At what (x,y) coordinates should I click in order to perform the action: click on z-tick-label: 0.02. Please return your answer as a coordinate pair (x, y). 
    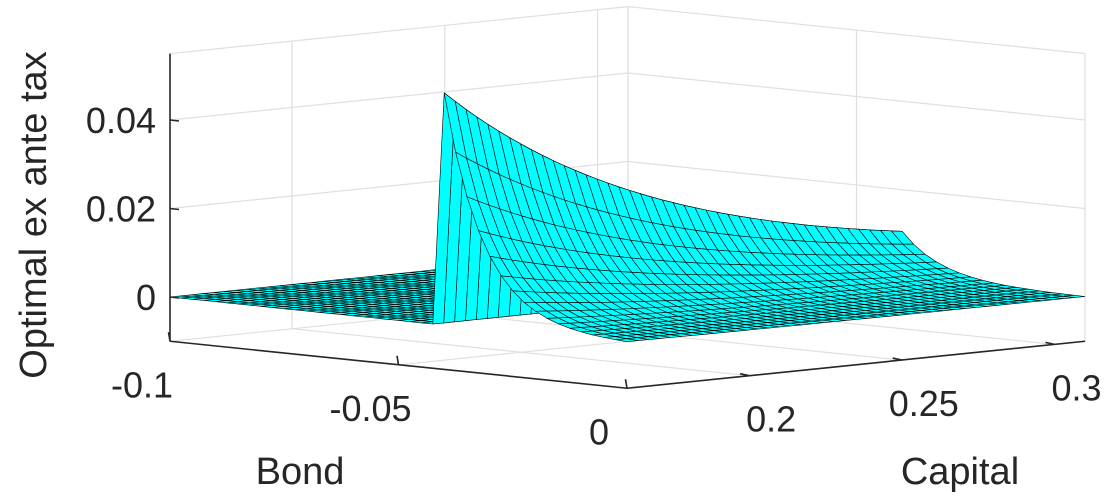
    Looking at the image, I should click on (121, 209).